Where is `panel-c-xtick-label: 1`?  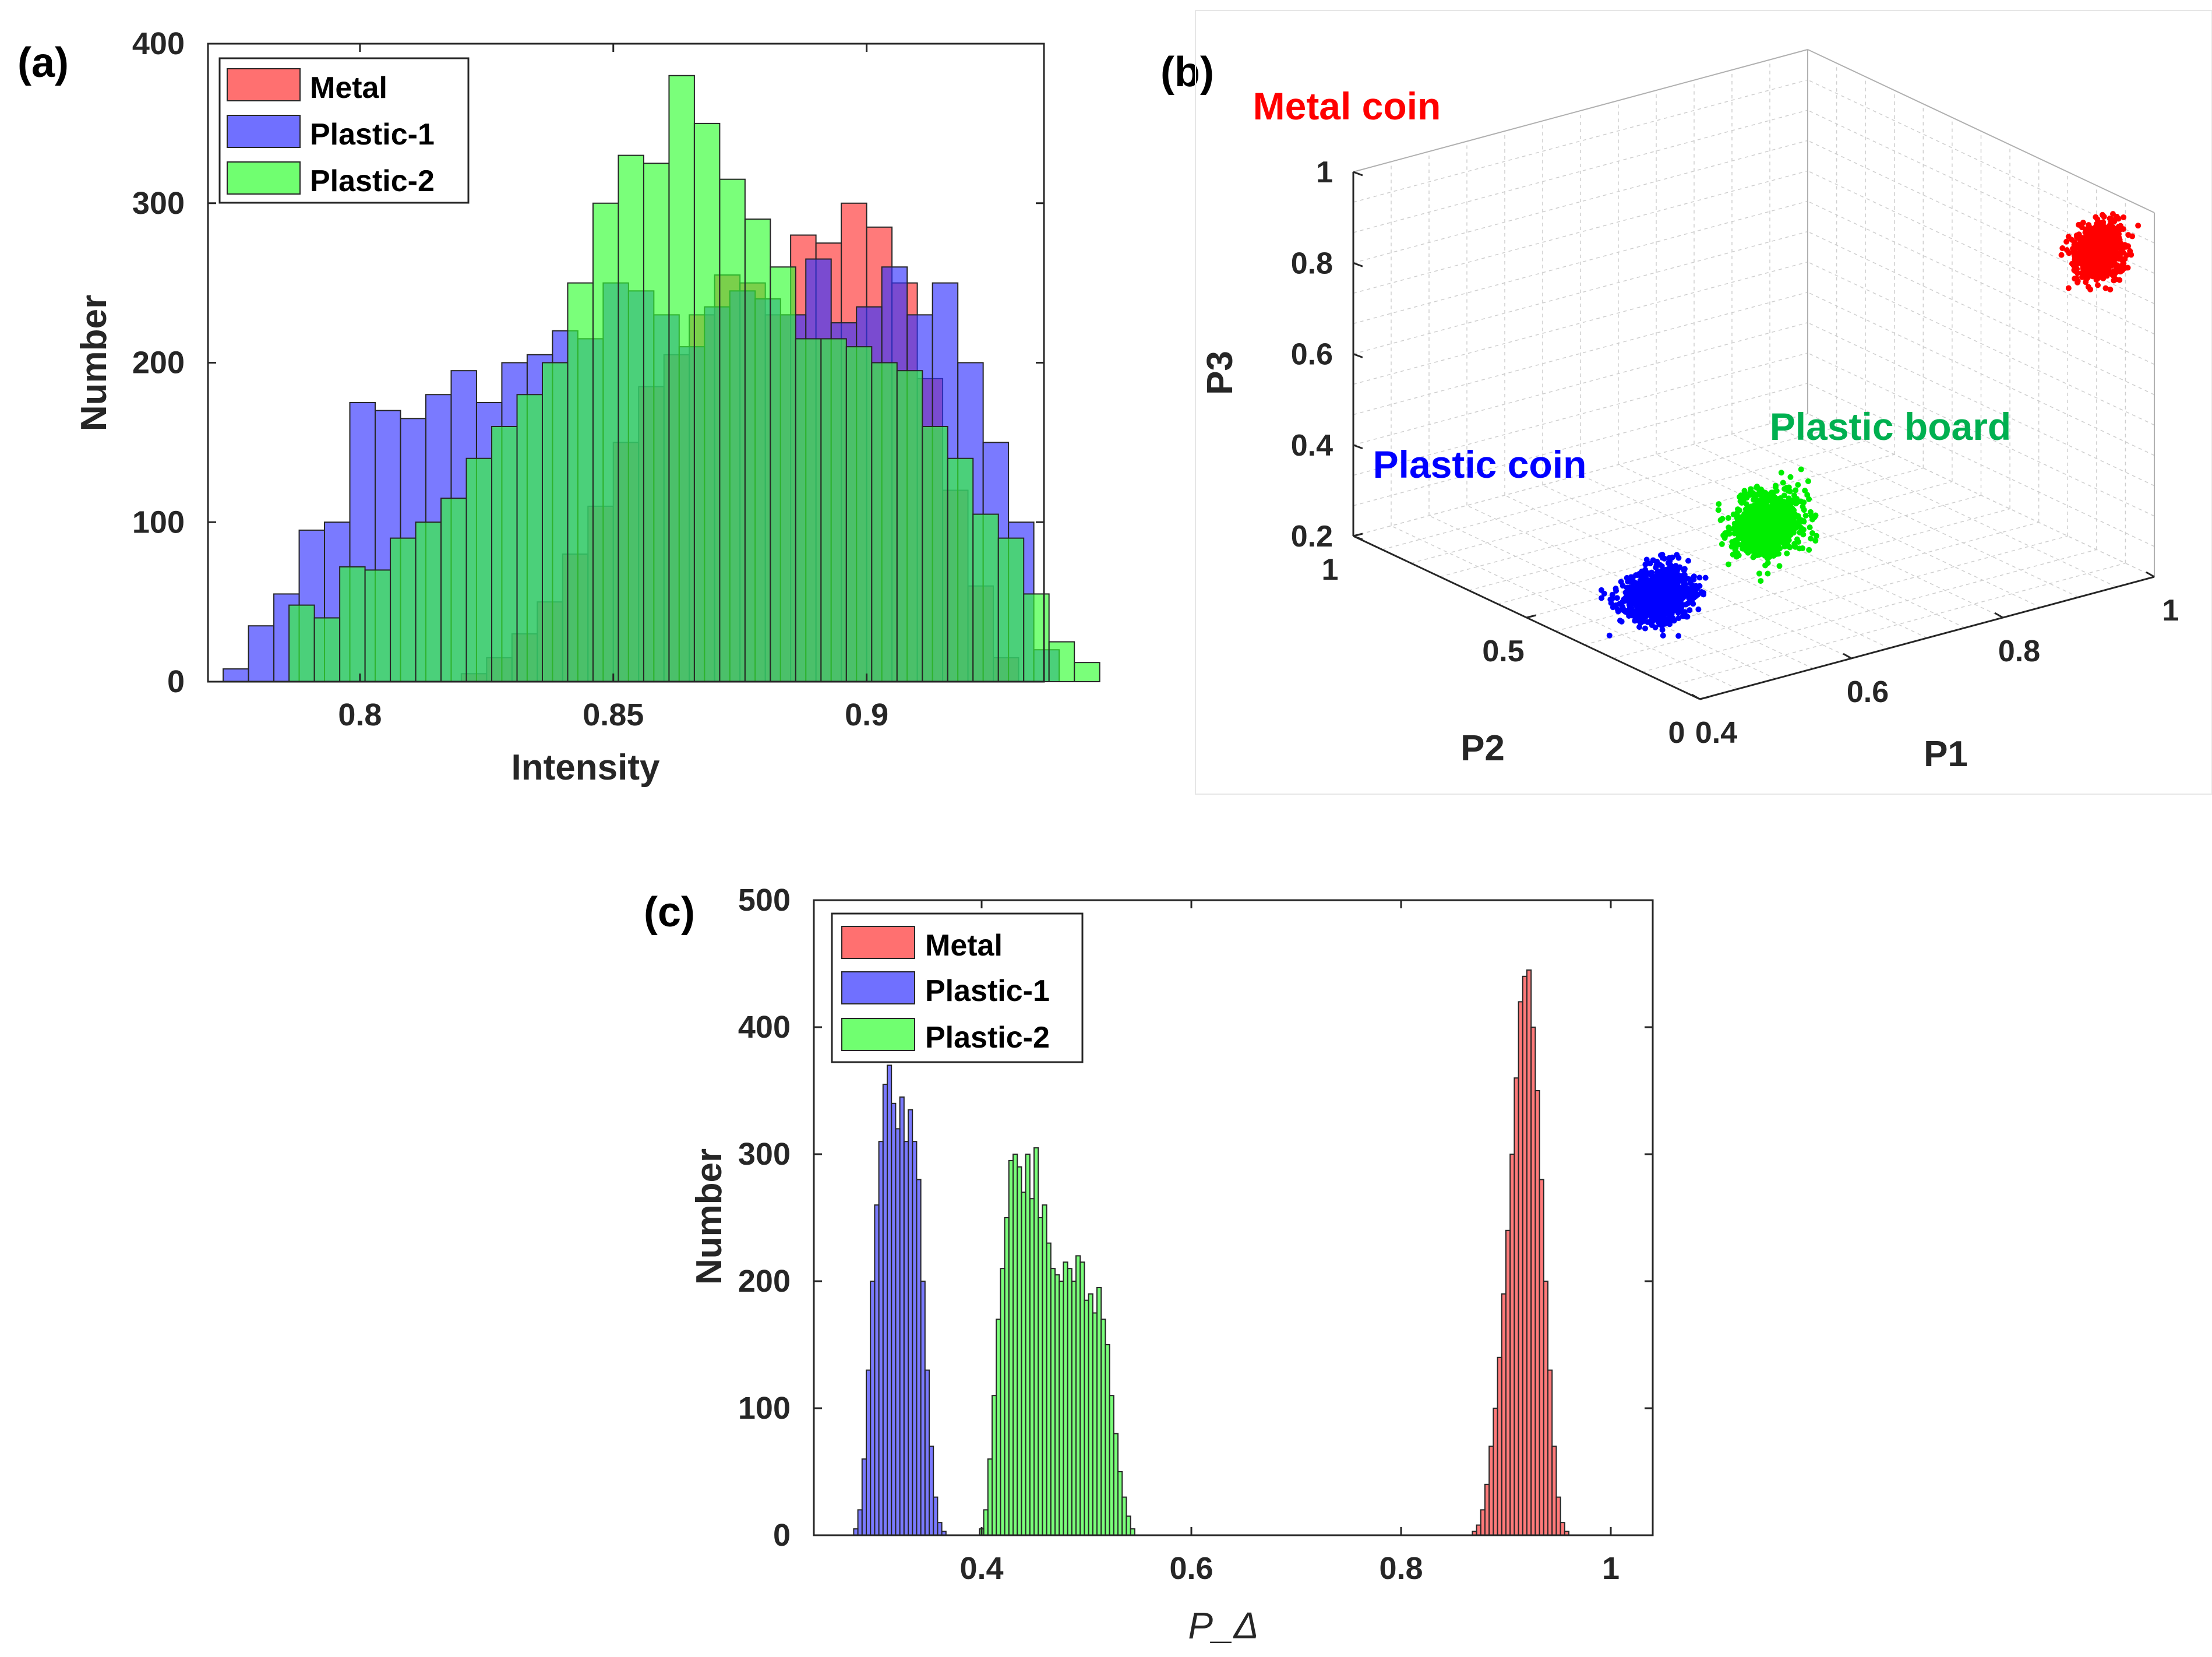 panel-c-xtick-label: 1 is located at coordinates (1611, 1568).